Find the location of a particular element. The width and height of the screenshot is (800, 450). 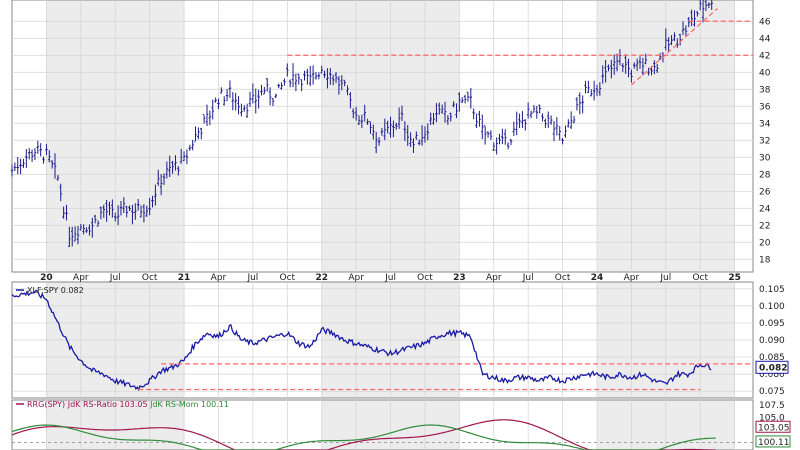

rs-ratio-last-value-box is located at coordinates (773, 426).